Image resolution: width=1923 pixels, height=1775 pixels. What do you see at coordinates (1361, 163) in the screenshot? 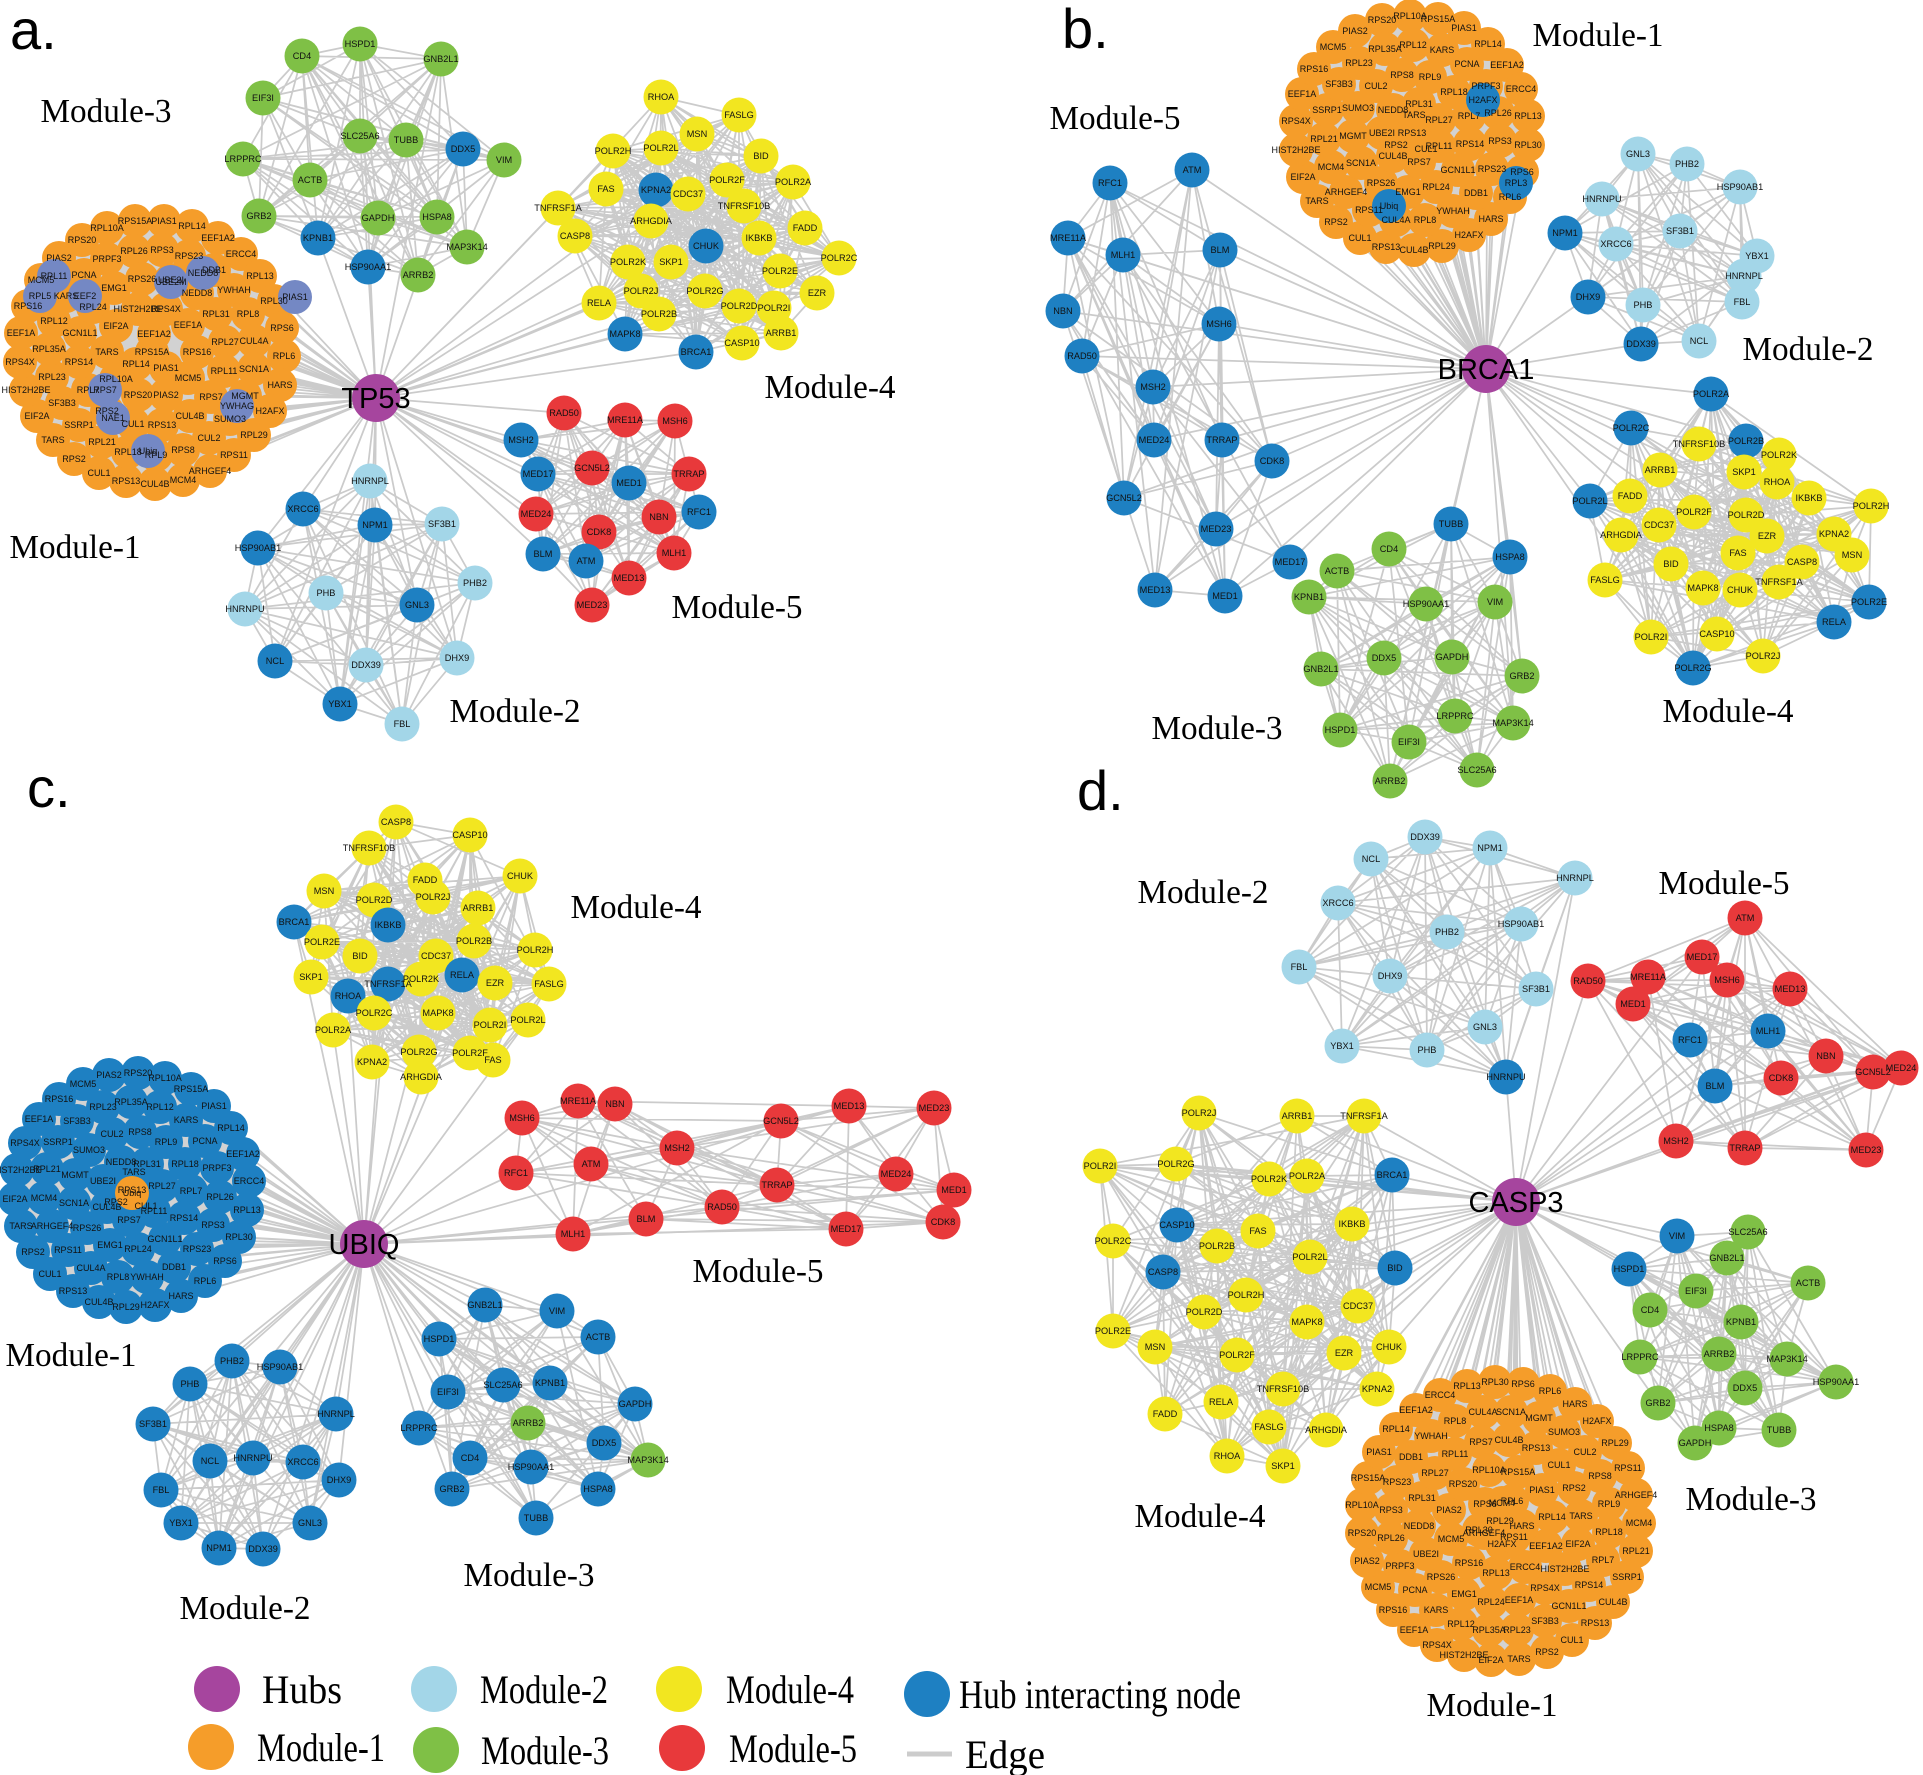
I see `svg-text: SCN1A` at bounding box center [1361, 163].